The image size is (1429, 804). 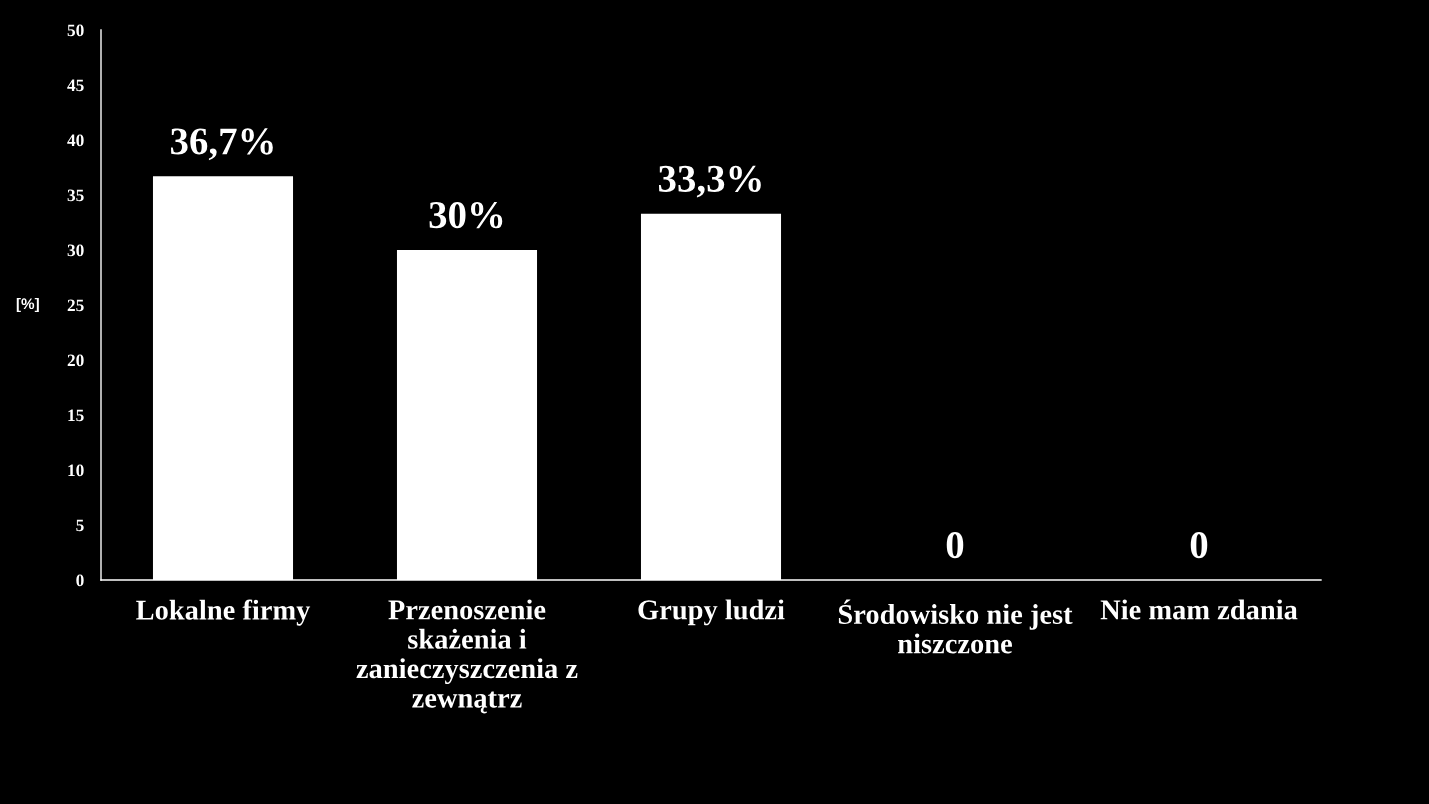 I want to click on y-tick-label: 10, so click(x=76, y=470).